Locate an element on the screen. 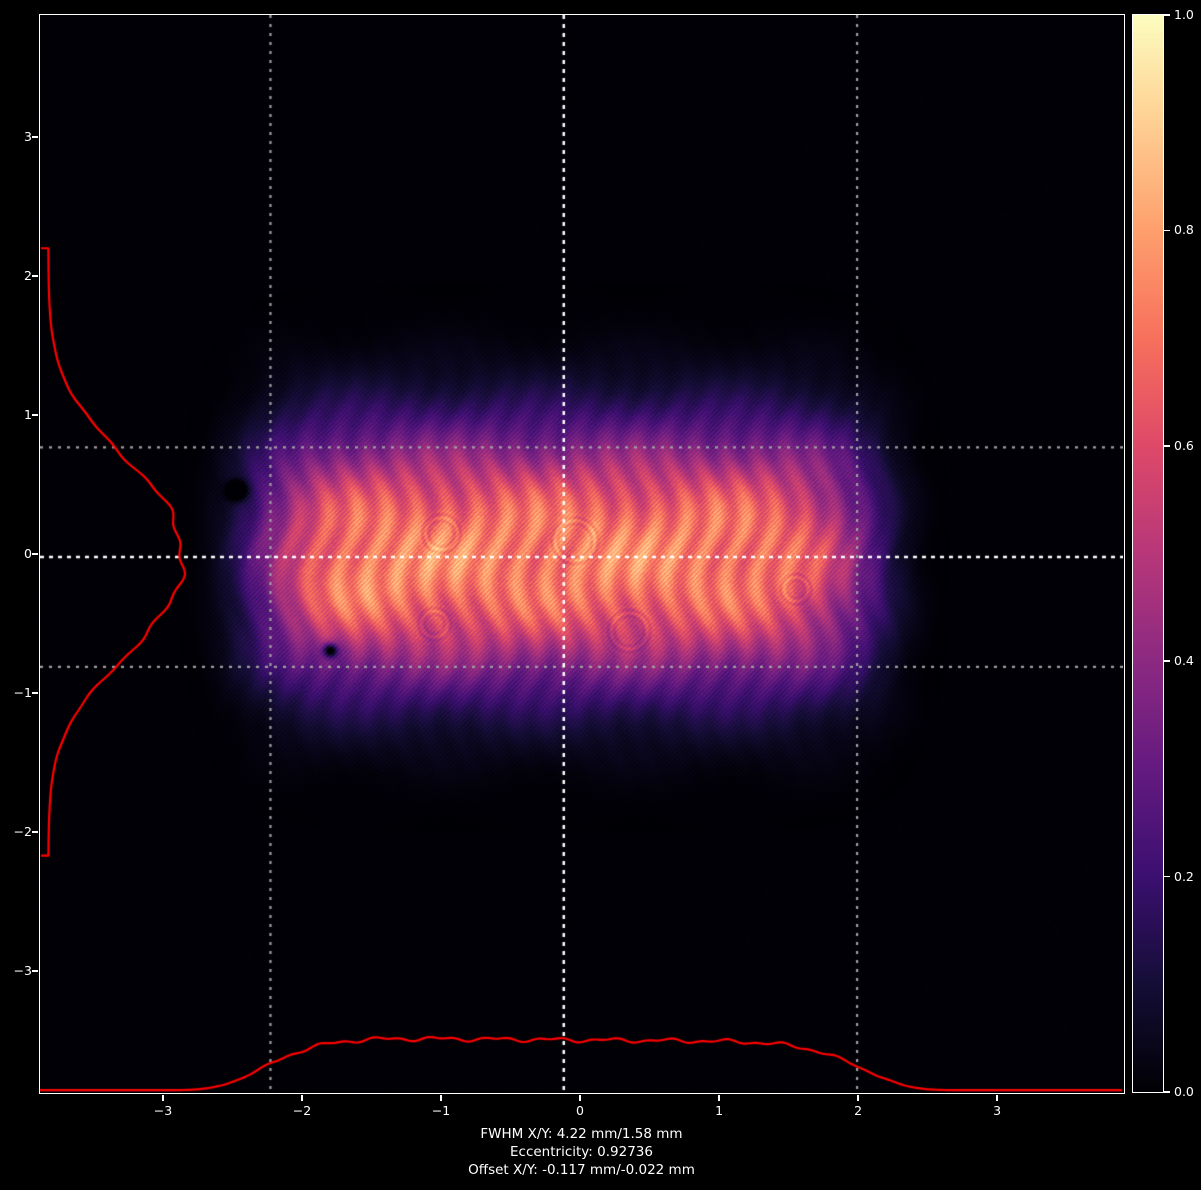  x-tick-label: −3 is located at coordinates (163, 1110).